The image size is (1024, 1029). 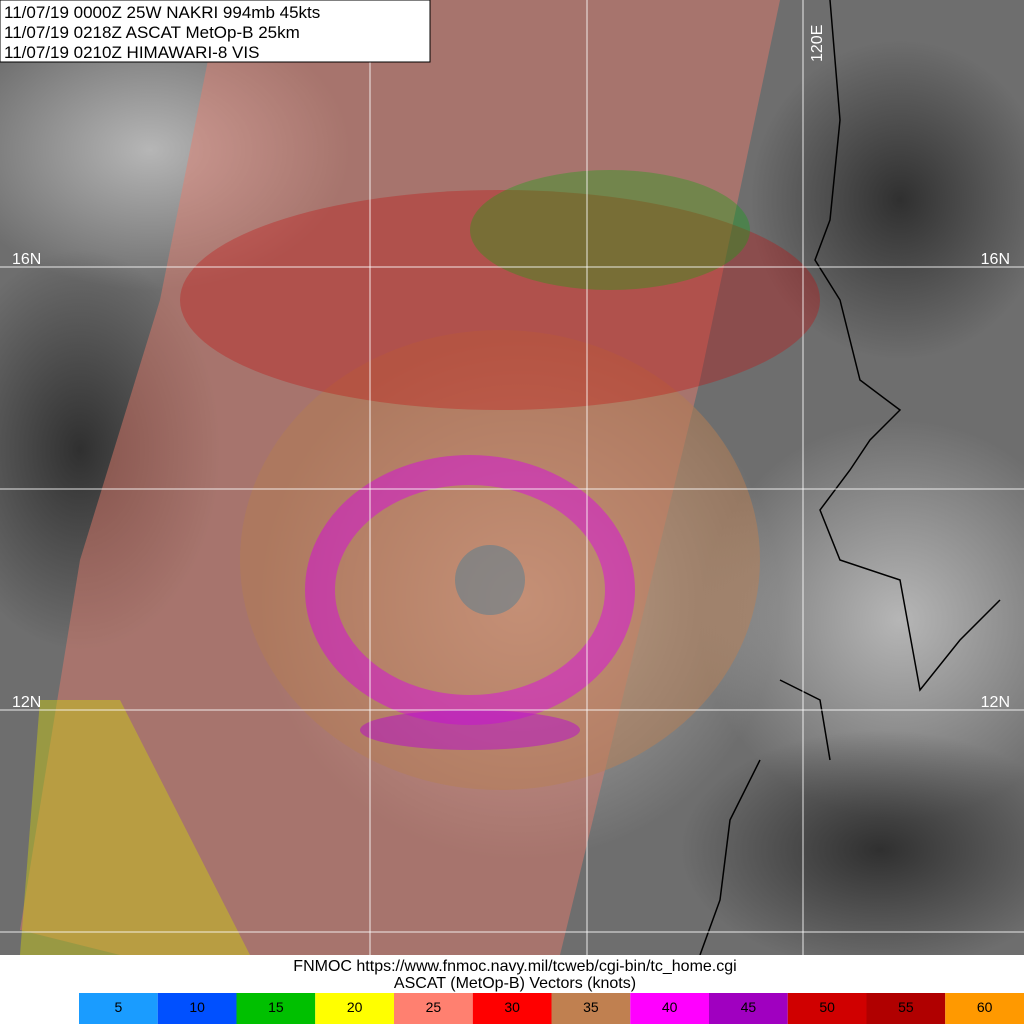 I want to click on colorbar-label: 45, so click(x=749, y=1007).